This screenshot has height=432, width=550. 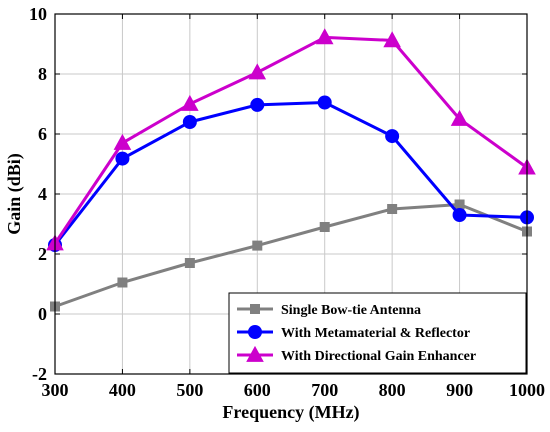 I want to click on y-tick-label: 8, so click(x=42, y=74).